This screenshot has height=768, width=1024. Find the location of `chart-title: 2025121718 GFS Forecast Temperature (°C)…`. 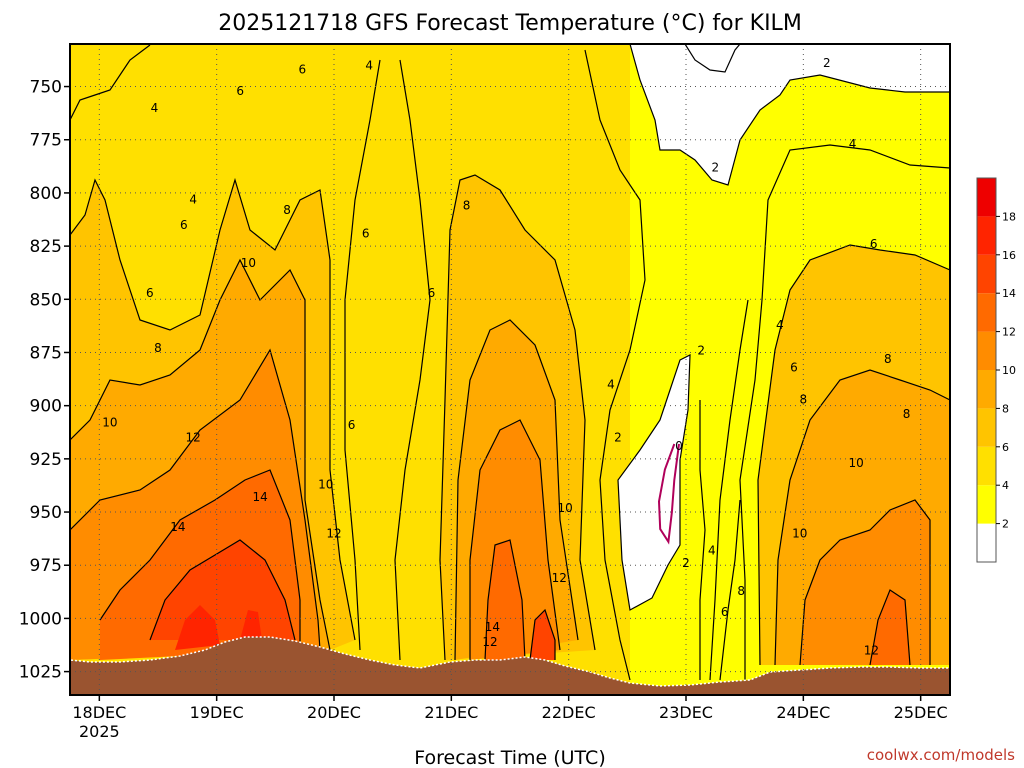

chart-title: 2025121718 GFS Forecast Temperature (°C)… is located at coordinates (510, 23).